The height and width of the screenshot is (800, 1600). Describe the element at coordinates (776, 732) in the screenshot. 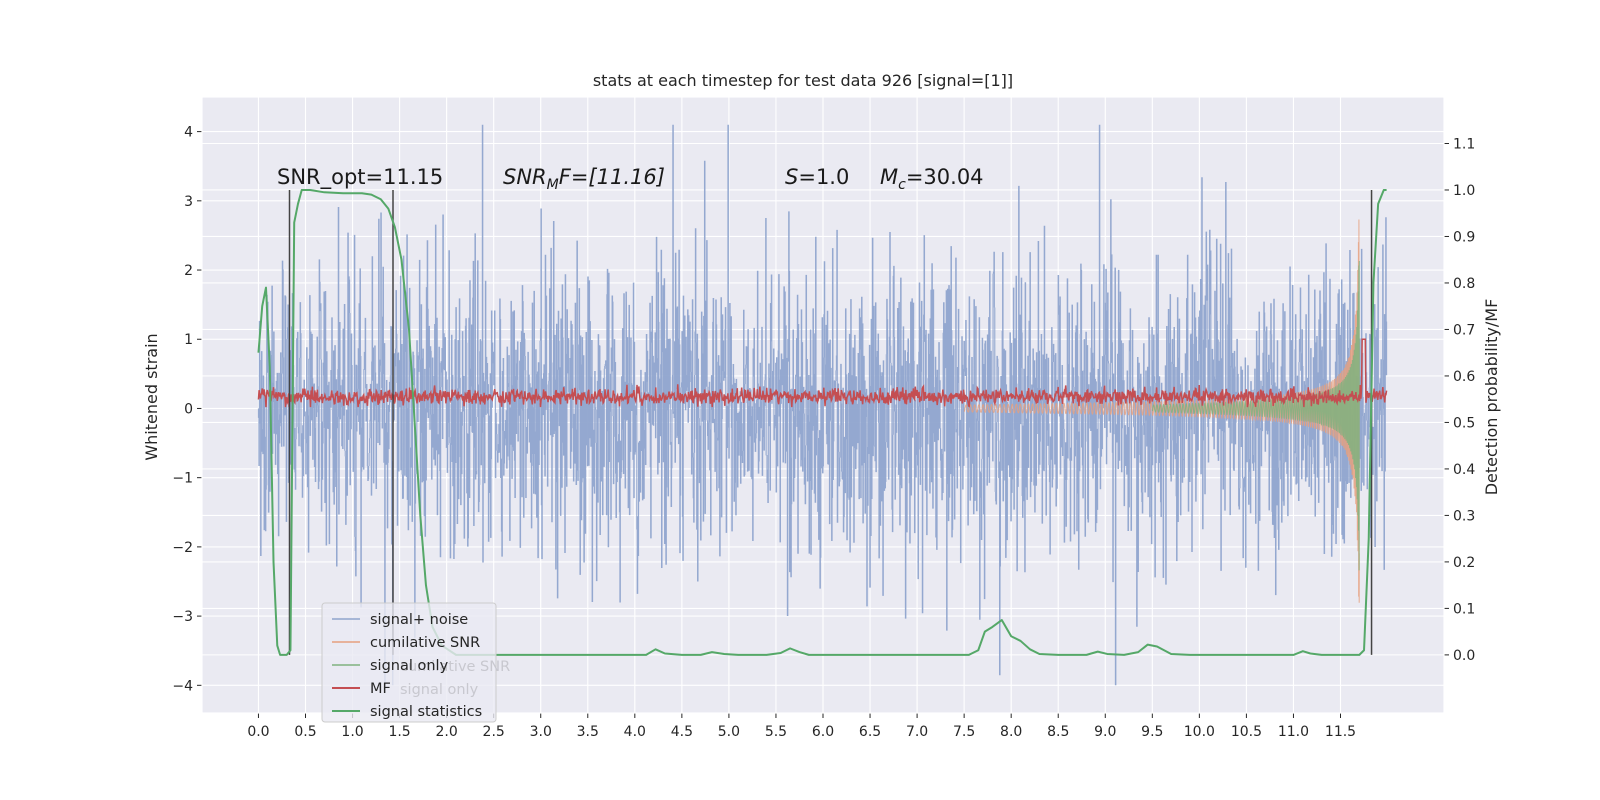

I see `x-tick-label: 5.5` at that location.